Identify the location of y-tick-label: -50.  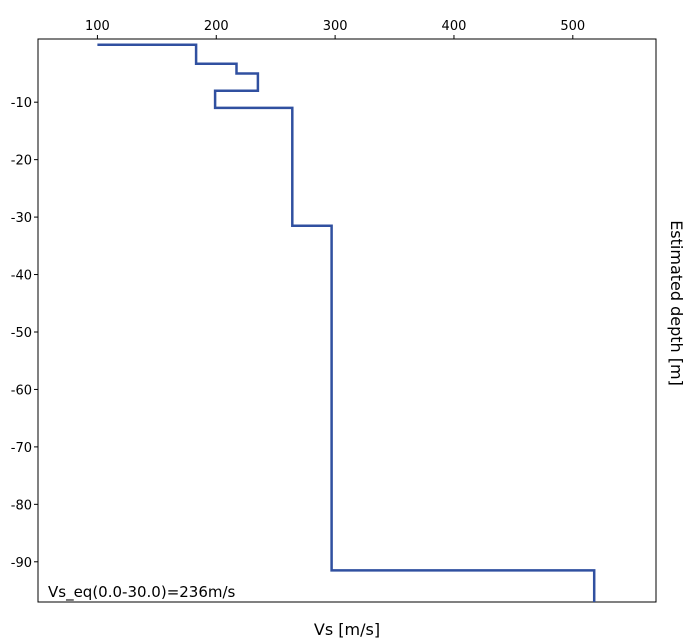
(21, 333).